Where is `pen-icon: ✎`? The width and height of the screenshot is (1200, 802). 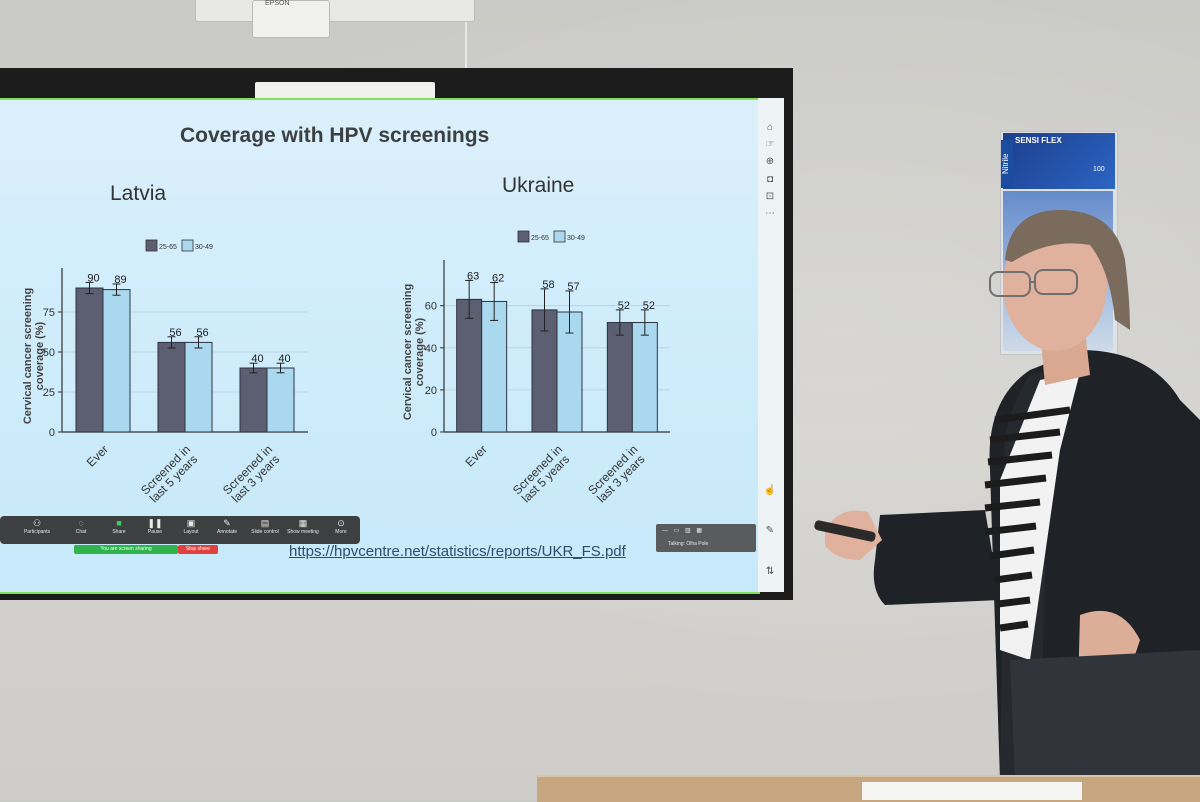
pen-icon: ✎ is located at coordinates (770, 530).